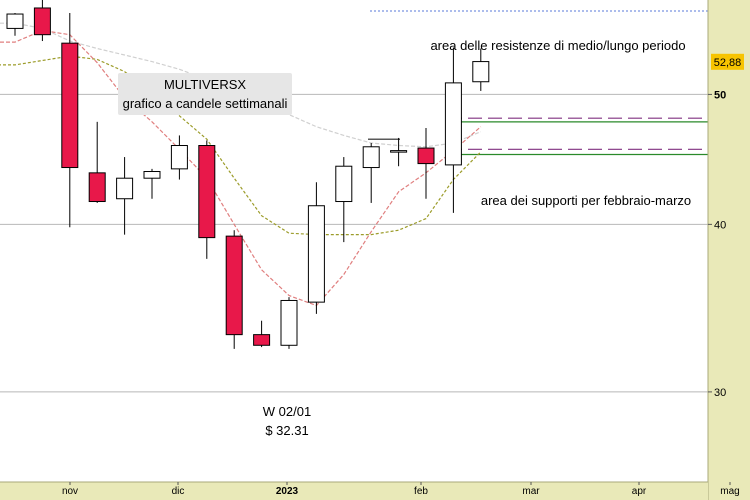 The image size is (750, 500). I want to click on x-axis-panel, so click(354, 491).